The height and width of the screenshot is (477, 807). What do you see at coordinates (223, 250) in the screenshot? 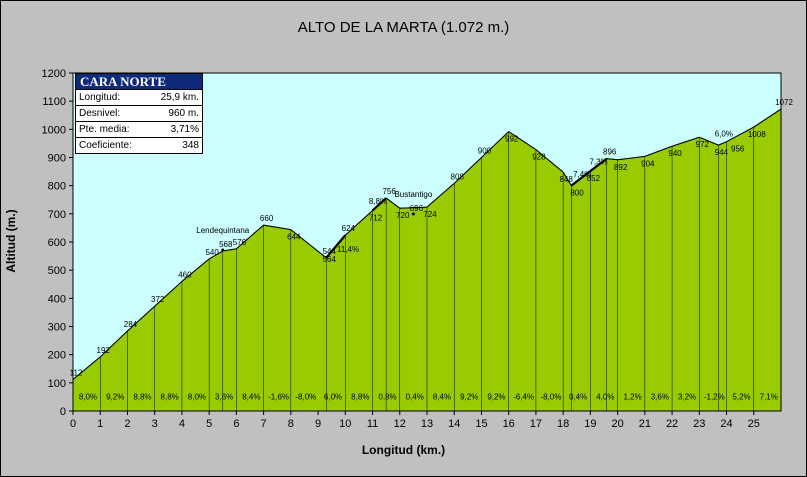
I see `landmark-marker` at bounding box center [223, 250].